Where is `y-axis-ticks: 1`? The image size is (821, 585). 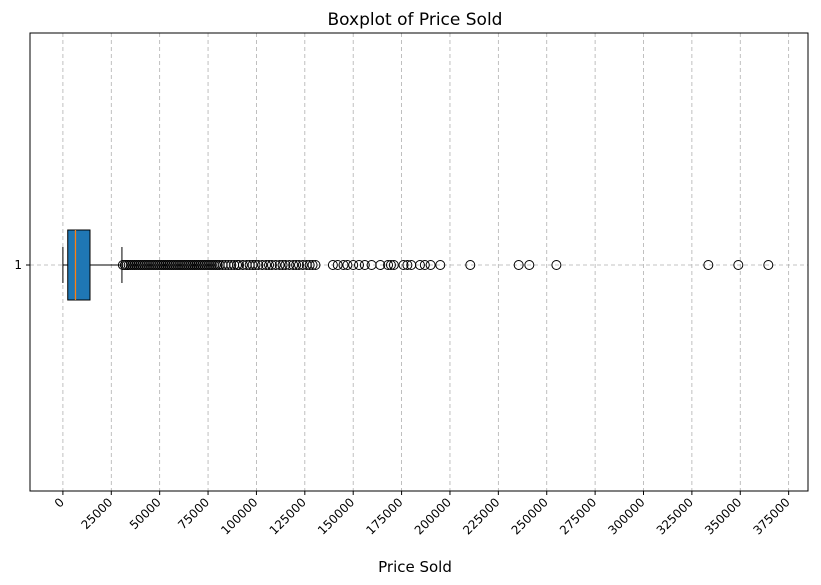 y-axis-ticks: 1 is located at coordinates (22, 265).